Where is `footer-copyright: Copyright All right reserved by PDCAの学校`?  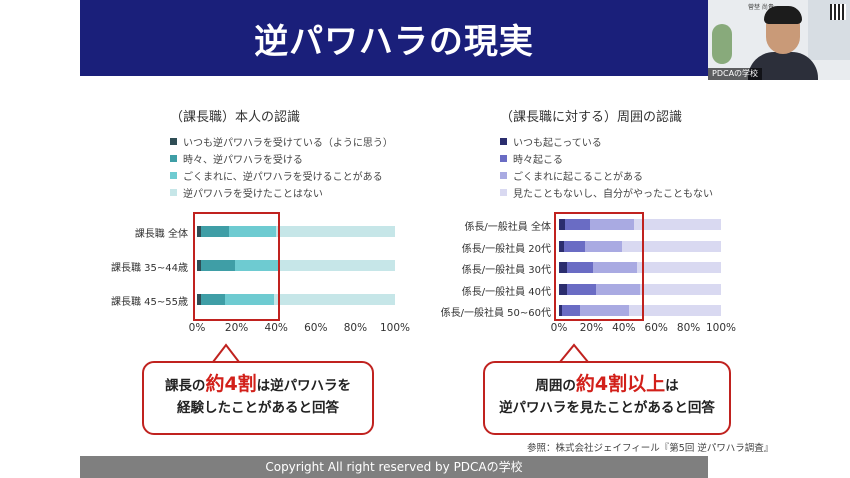 footer-copyright: Copyright All right reserved by PDCAの学校 is located at coordinates (394, 467).